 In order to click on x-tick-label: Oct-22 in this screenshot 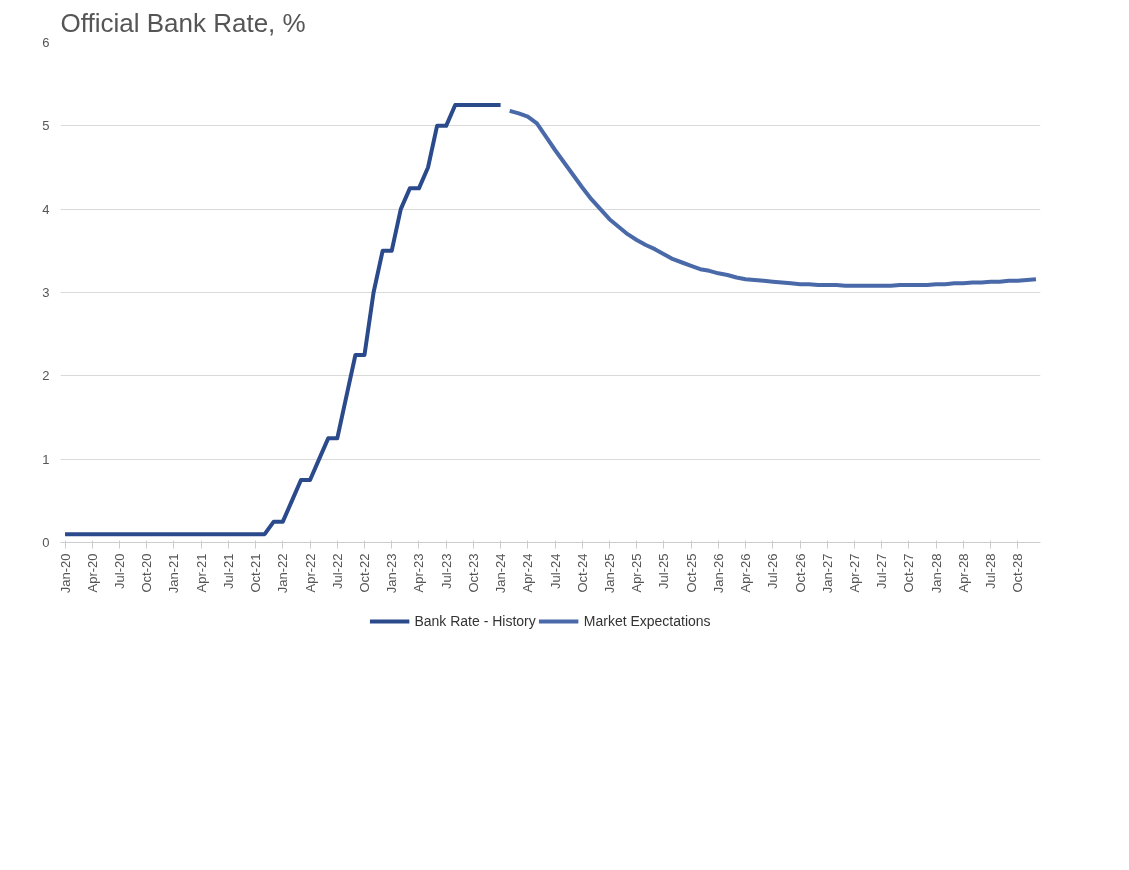, I will do `click(364, 573)`.